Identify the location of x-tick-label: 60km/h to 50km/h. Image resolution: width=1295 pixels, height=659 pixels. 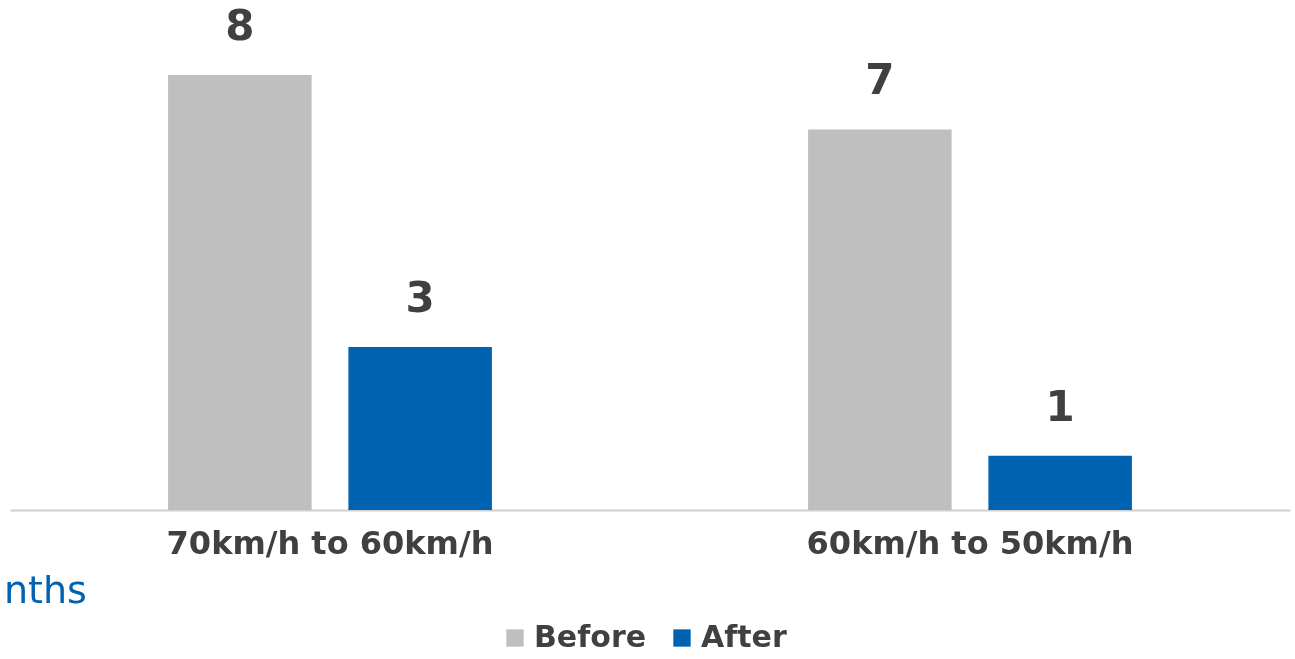
(970, 542).